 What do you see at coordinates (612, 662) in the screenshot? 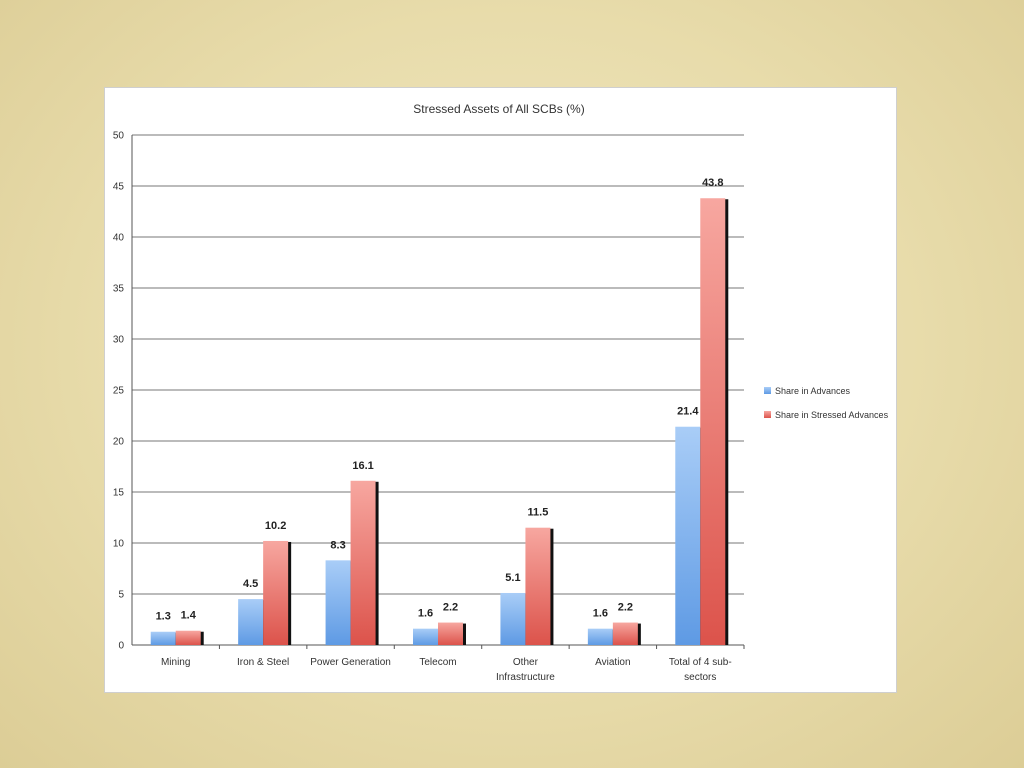
I see `x-category-label: Aviation` at bounding box center [612, 662].